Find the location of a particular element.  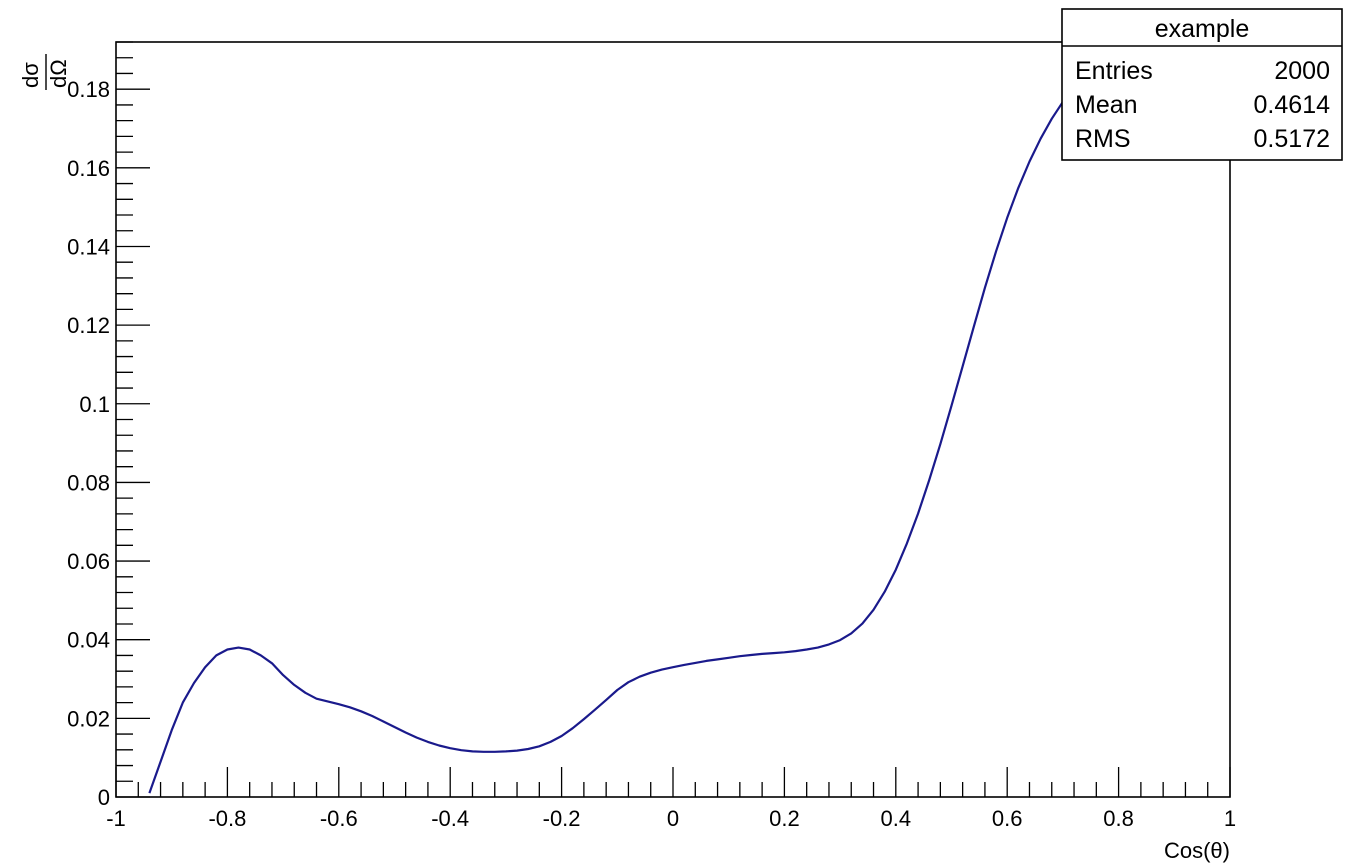

y-tick-label: 0 is located at coordinates (104, 797).